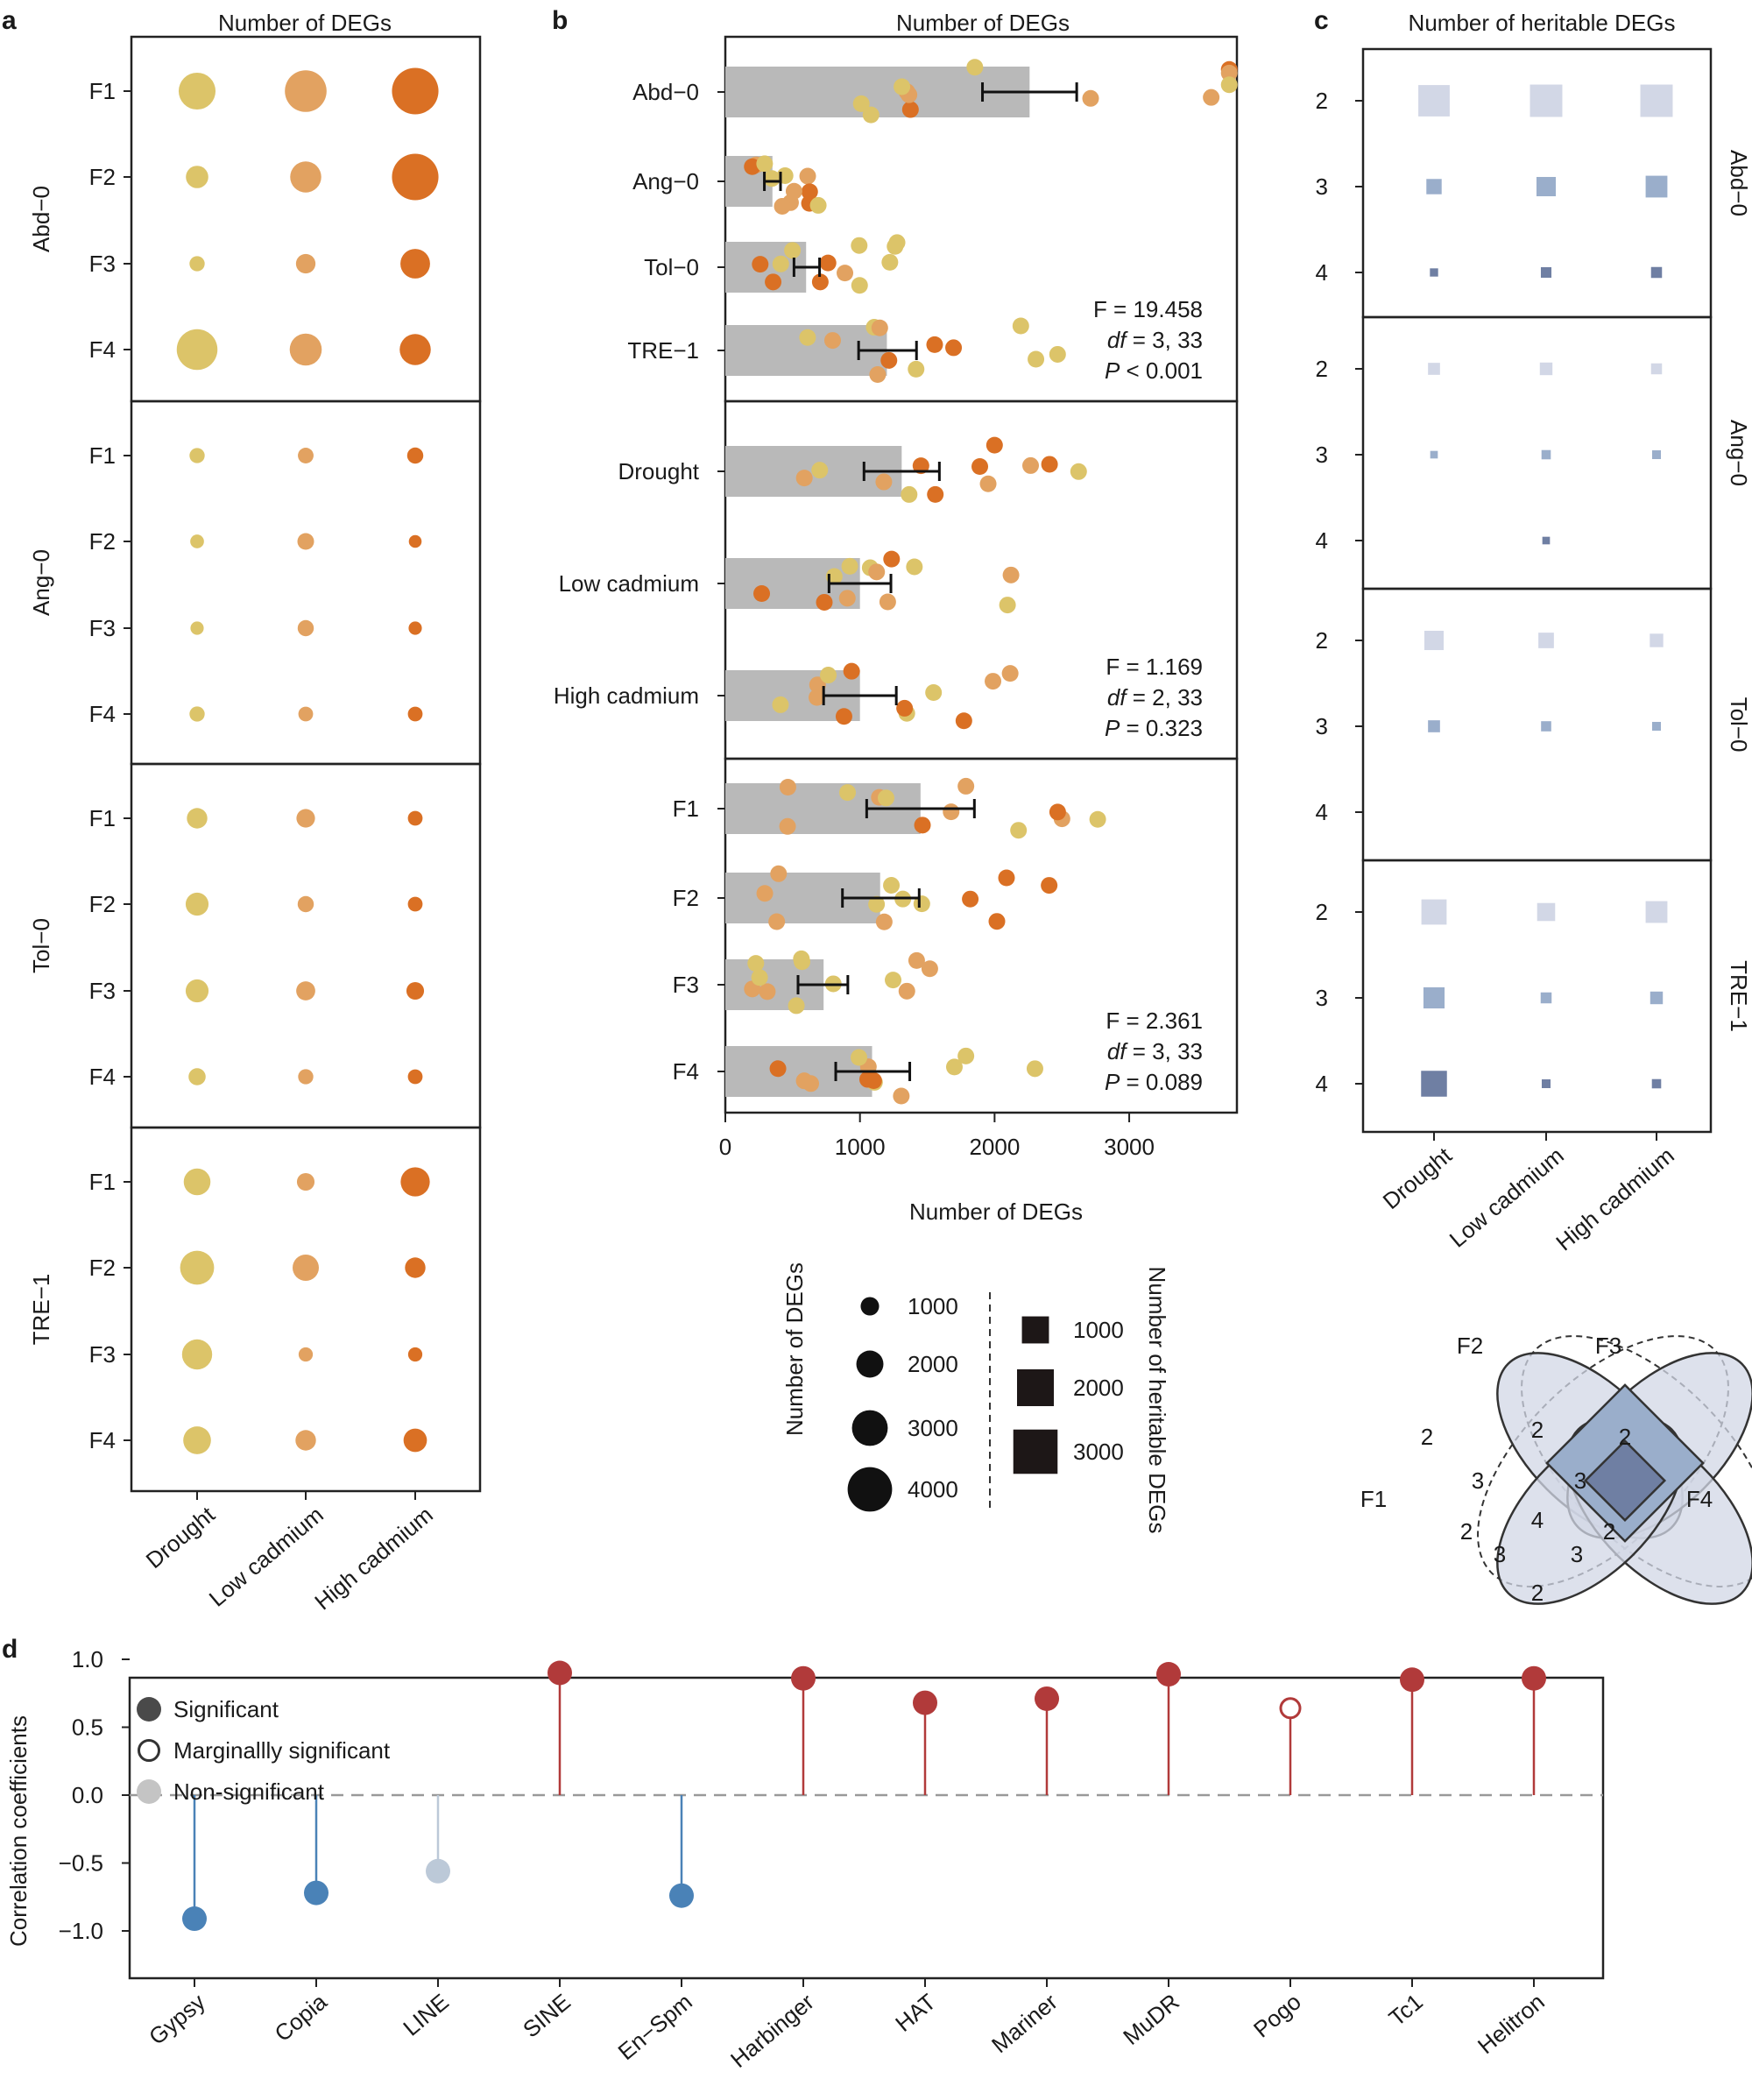 The image size is (1752, 2100). What do you see at coordinates (560, 20) in the screenshot?
I see `panel-letter-b: b` at bounding box center [560, 20].